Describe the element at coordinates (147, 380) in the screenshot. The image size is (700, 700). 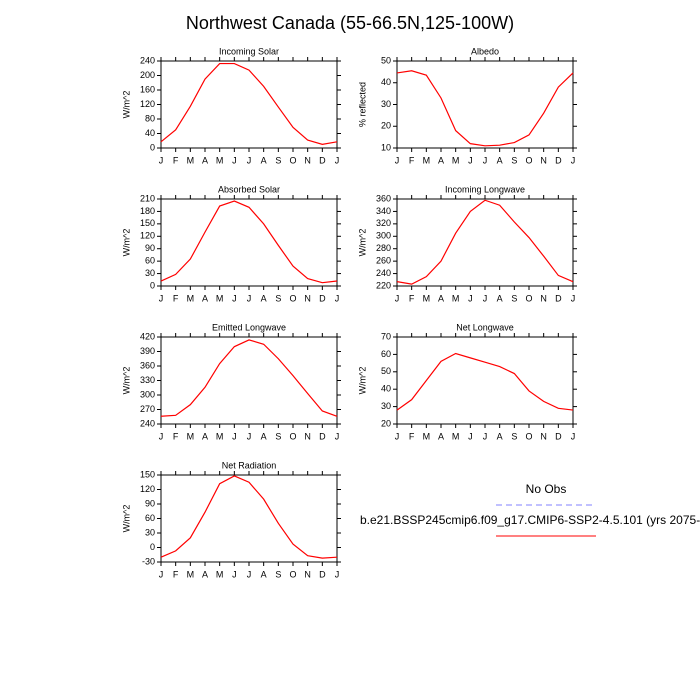
I see `y-tick-label: 330` at that location.